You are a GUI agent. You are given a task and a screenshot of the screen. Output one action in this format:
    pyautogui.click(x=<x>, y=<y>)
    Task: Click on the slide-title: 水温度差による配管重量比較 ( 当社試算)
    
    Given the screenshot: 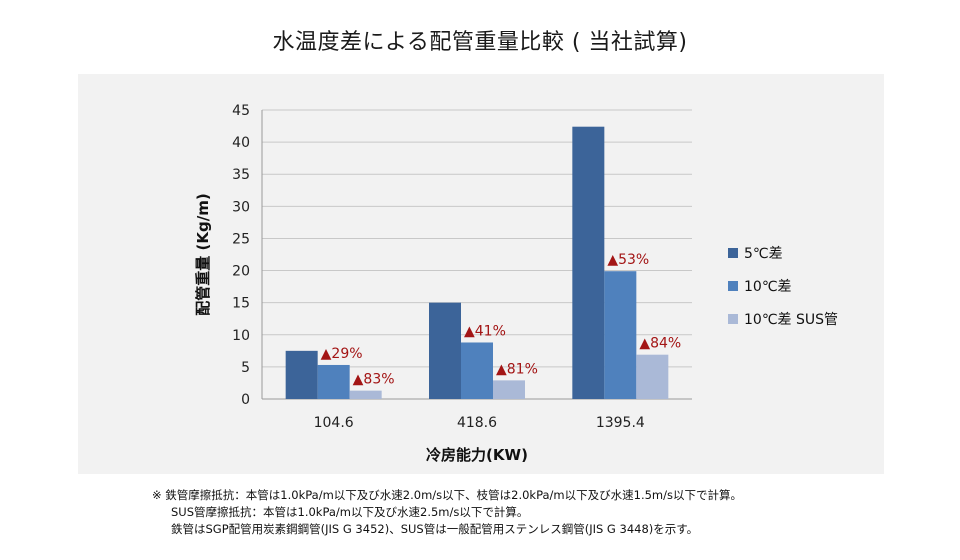 What is the action you would take?
    pyautogui.click(x=480, y=42)
    